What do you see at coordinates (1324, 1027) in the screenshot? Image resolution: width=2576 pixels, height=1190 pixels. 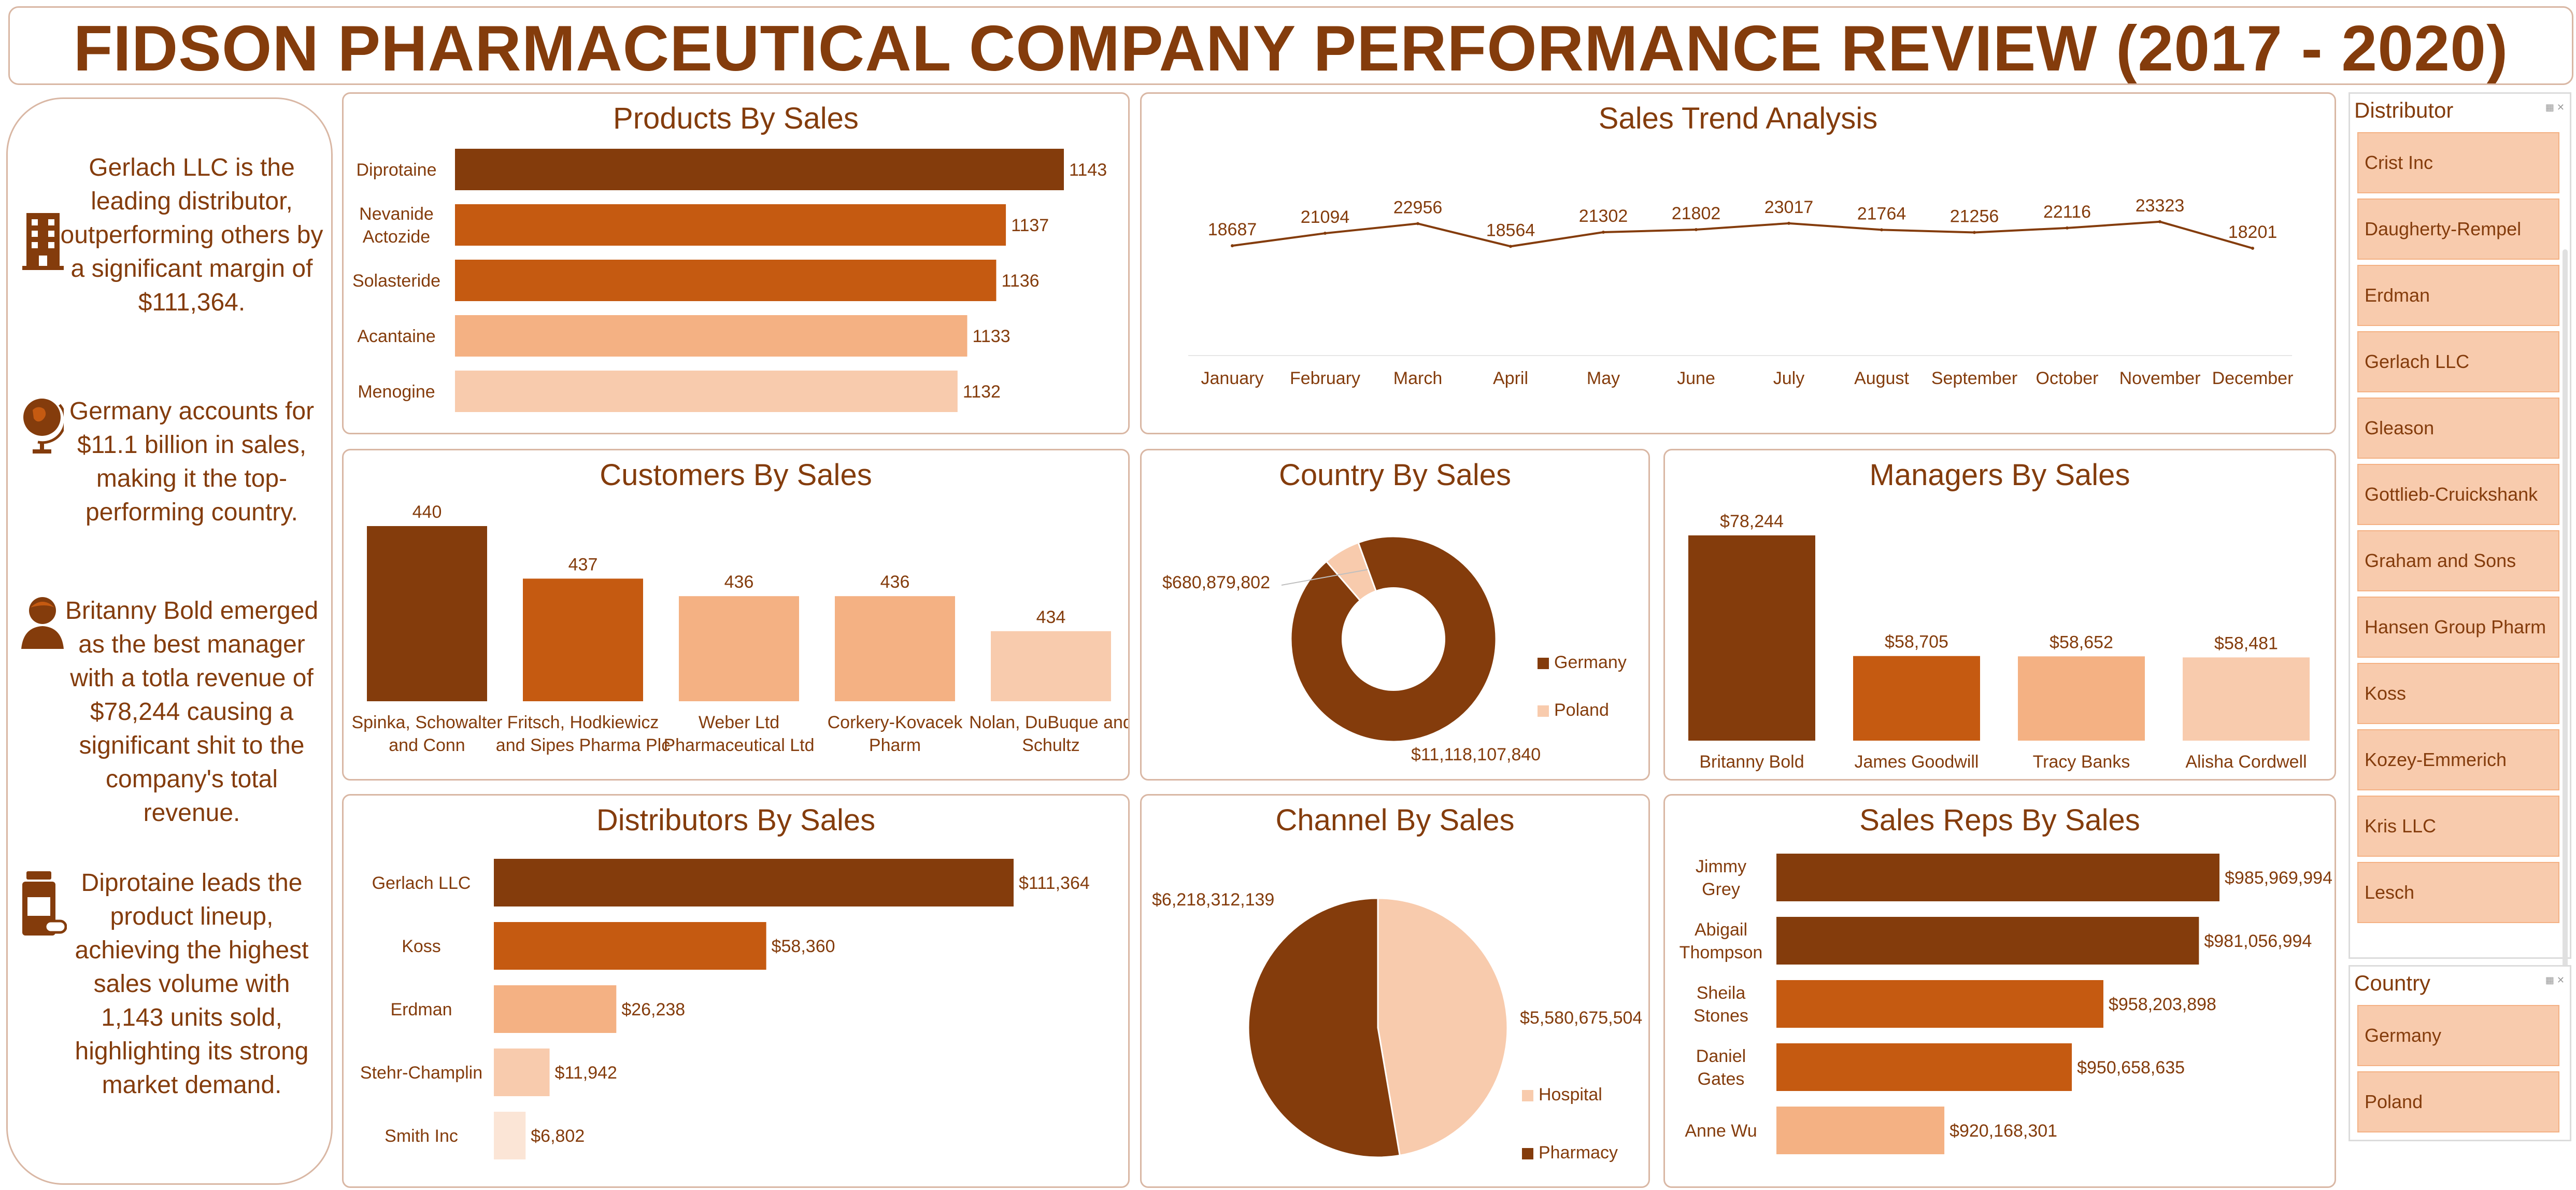 I see `pie-slice` at bounding box center [1324, 1027].